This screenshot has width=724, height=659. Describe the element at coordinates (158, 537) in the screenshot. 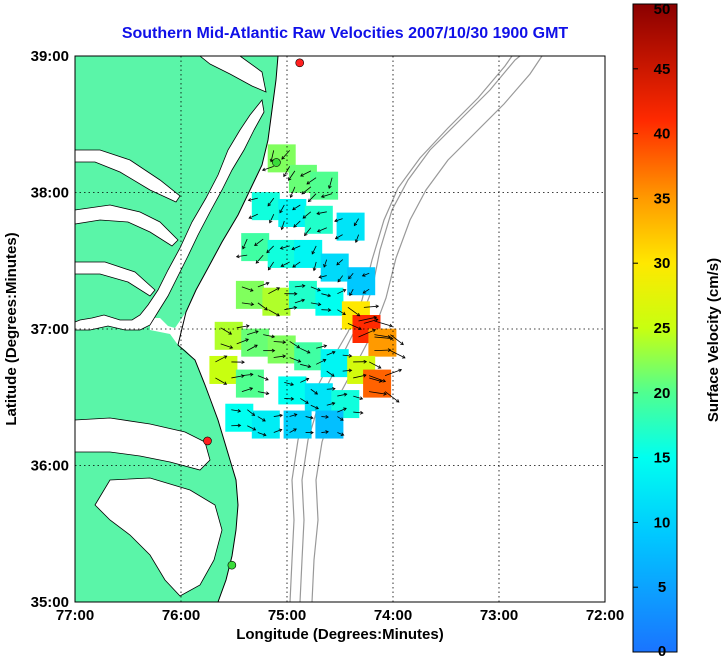

I see `pamlico-sound` at that location.